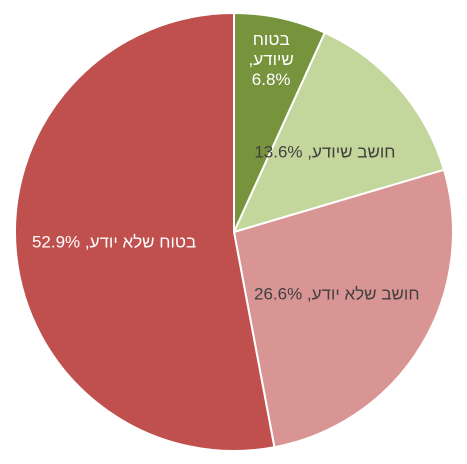 The image size is (467, 464). What do you see at coordinates (271, 39) in the screenshot?
I see `data-label-line: בטוח` at bounding box center [271, 39].